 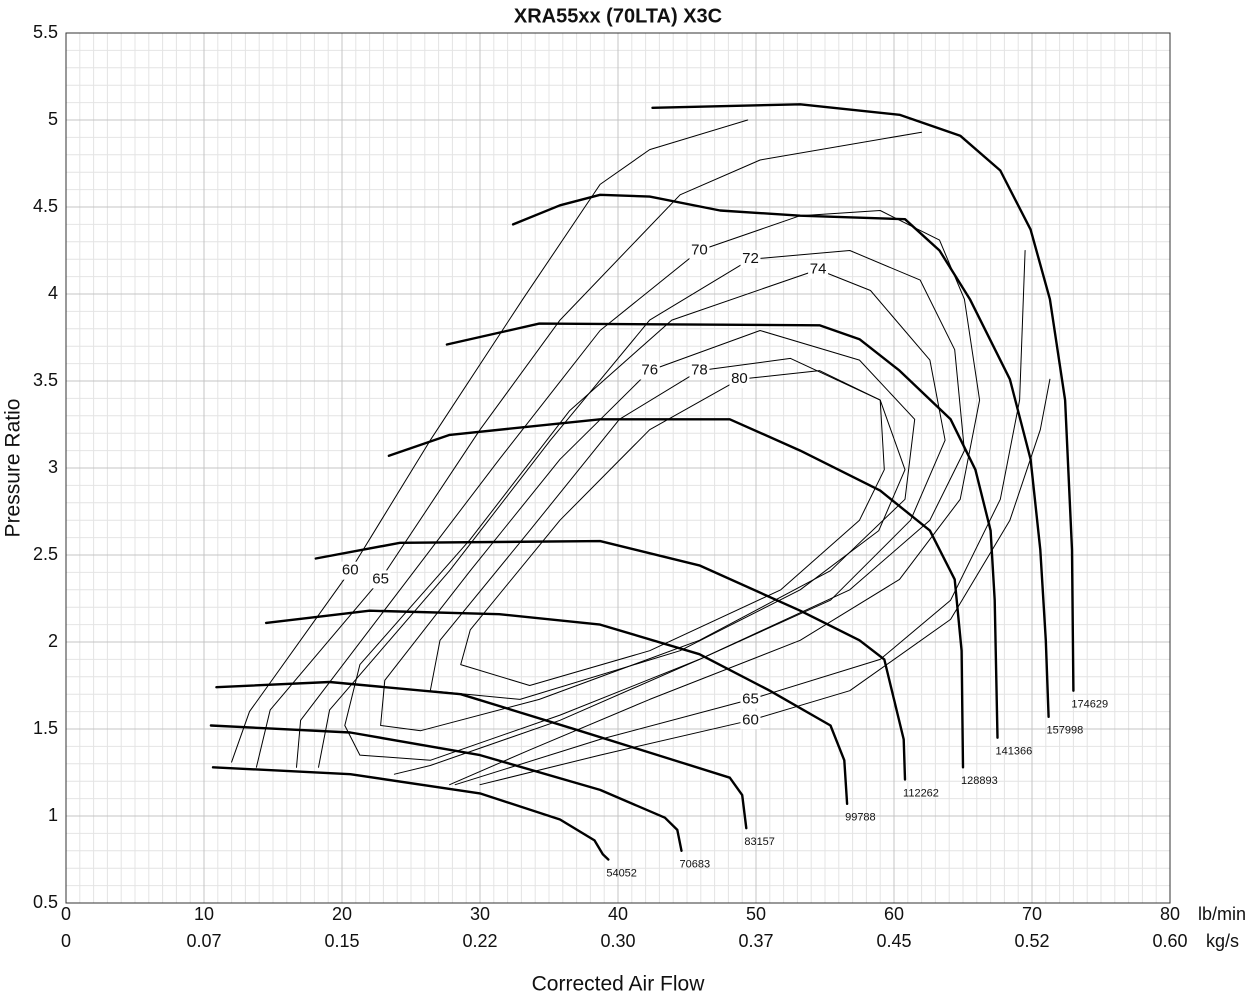 What do you see at coordinates (341, 941) in the screenshot?
I see `x2-tick-label: 0.15` at bounding box center [341, 941].